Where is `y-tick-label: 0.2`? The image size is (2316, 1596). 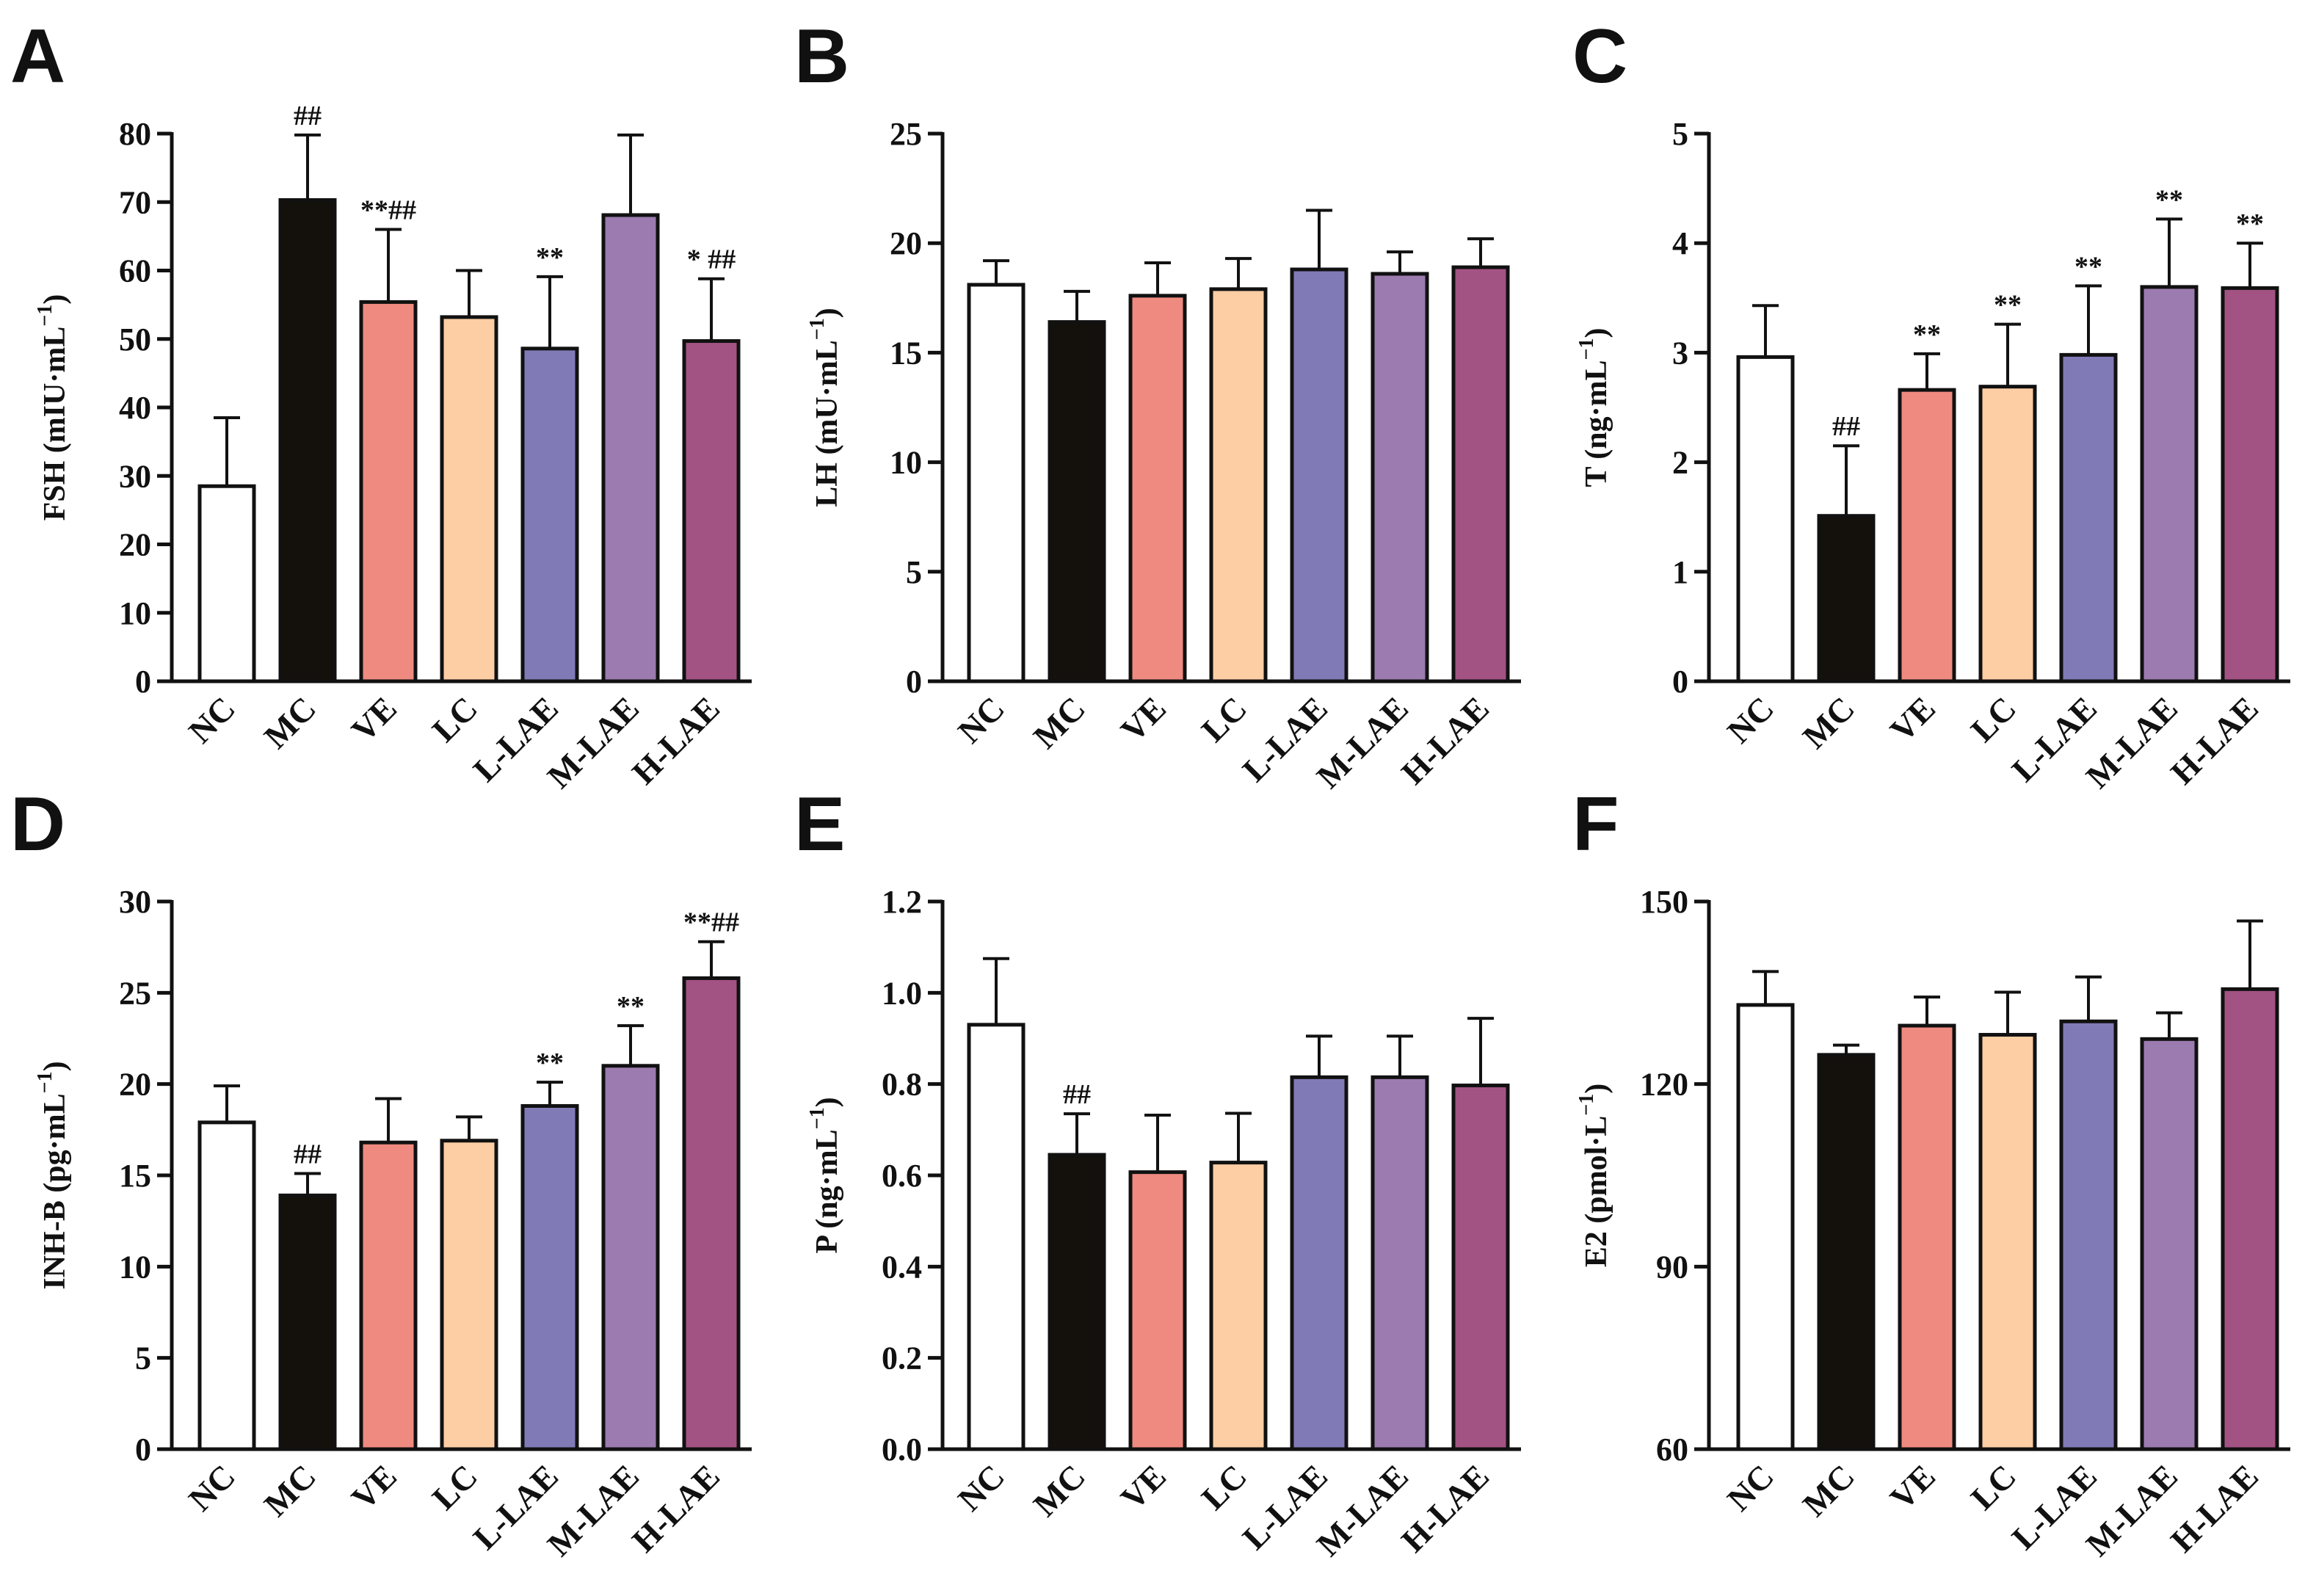 y-tick-label: 0.2 is located at coordinates (902, 1358).